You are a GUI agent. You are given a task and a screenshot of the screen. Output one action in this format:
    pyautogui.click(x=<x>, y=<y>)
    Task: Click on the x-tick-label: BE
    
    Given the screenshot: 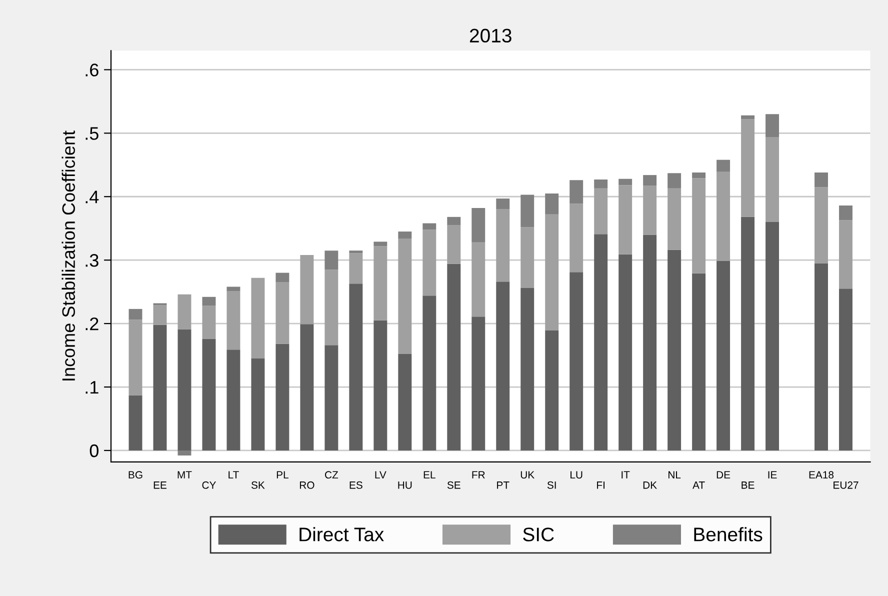 What is the action you would take?
    pyautogui.click(x=748, y=485)
    